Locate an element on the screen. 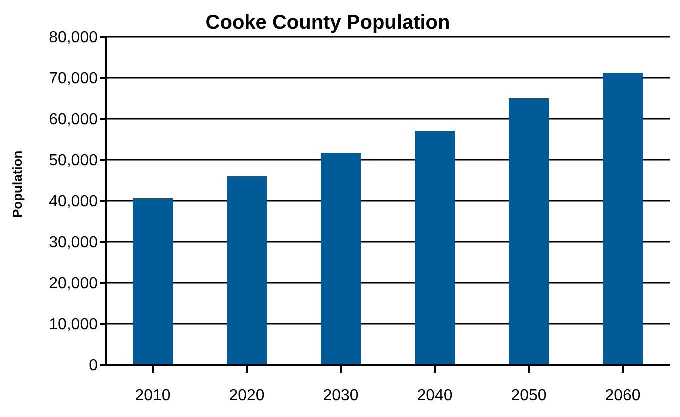 This screenshot has height=417, width=680. x-tick-label: 2060 is located at coordinates (623, 395).